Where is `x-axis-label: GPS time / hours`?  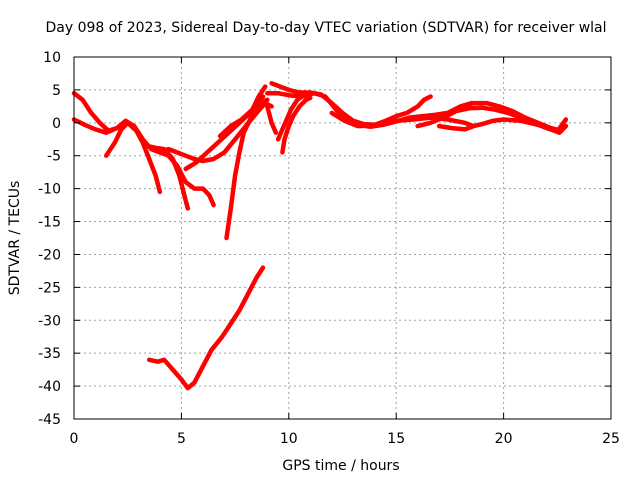
x-axis-label: GPS time / hours is located at coordinates (340, 466).